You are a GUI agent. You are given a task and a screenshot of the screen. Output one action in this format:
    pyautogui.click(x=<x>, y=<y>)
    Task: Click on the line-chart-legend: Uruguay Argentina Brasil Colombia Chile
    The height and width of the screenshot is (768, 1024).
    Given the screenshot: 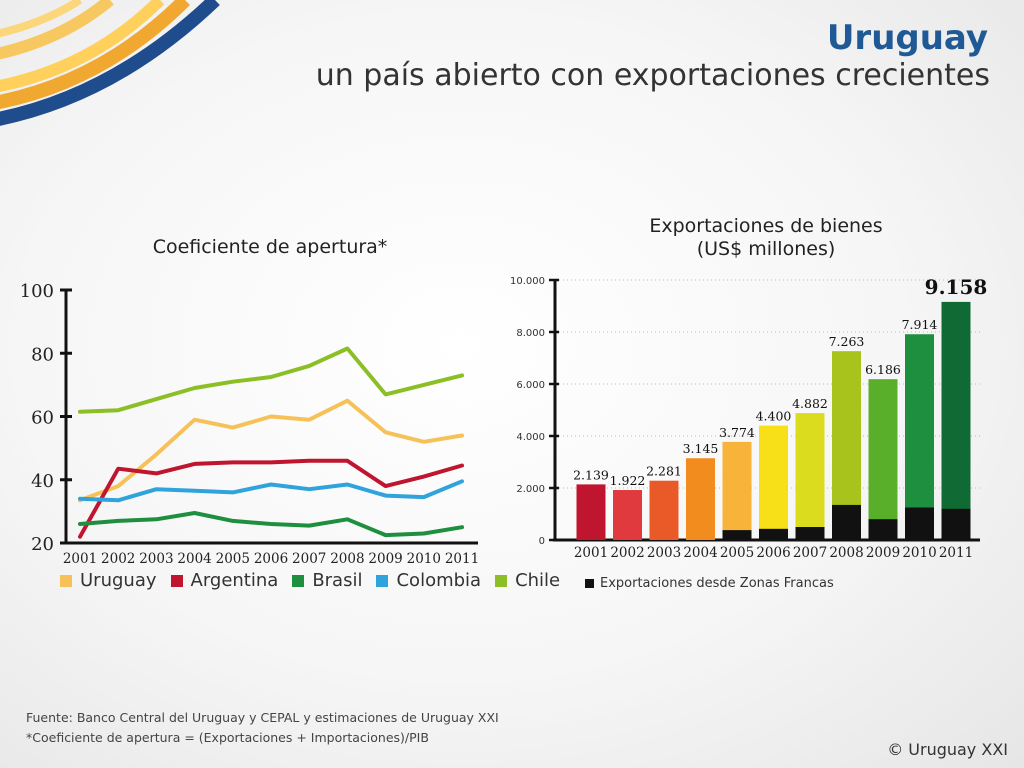 What is the action you would take?
    pyautogui.click(x=317, y=580)
    